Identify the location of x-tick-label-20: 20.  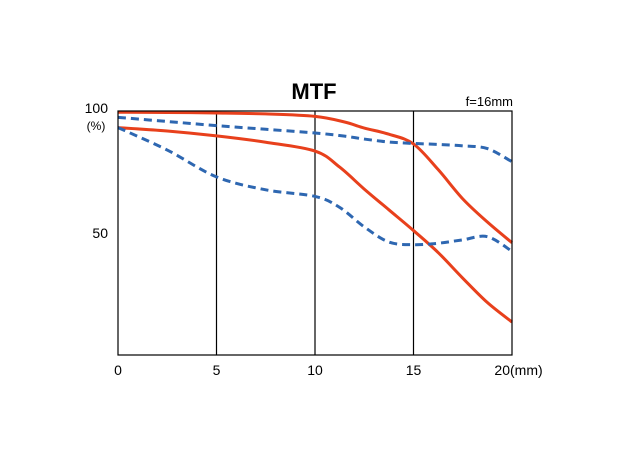
(502, 370).